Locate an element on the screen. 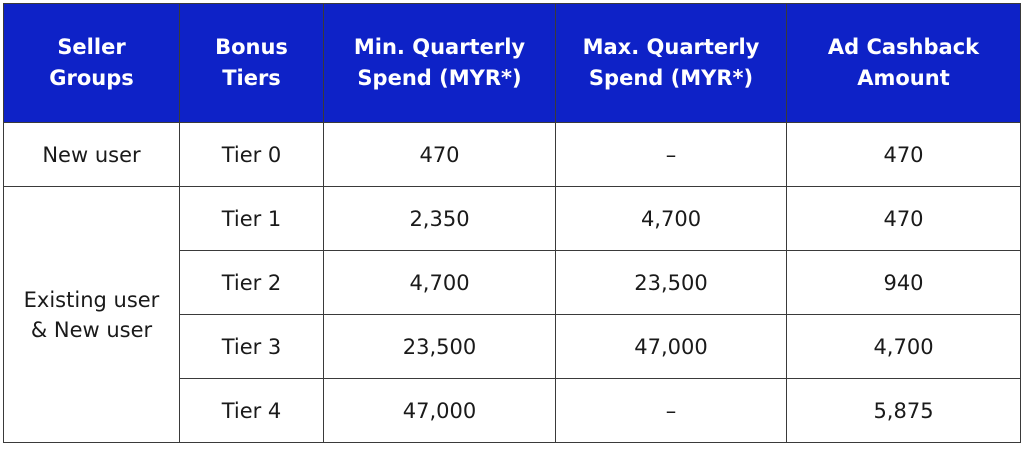  tier-cell: Tier 3 is located at coordinates (251, 346).